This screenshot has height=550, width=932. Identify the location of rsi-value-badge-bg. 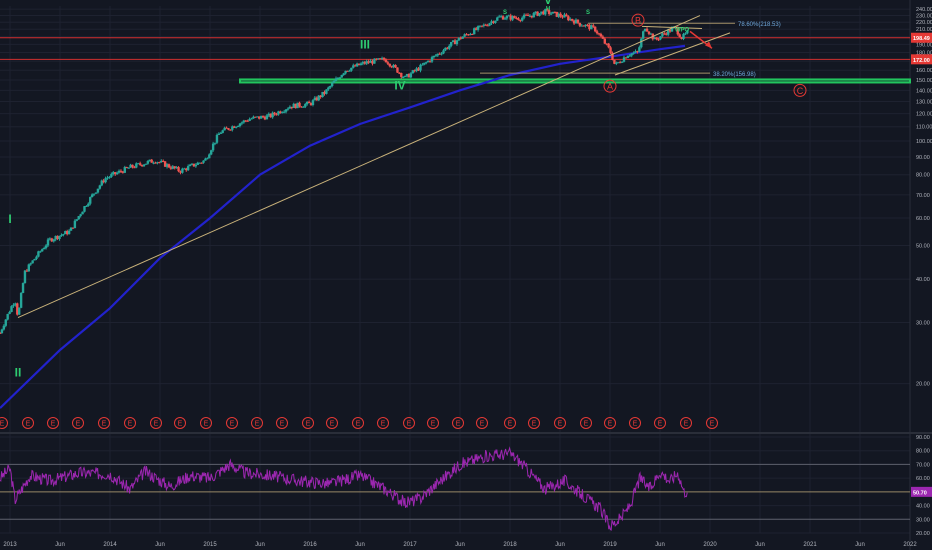
(921, 491).